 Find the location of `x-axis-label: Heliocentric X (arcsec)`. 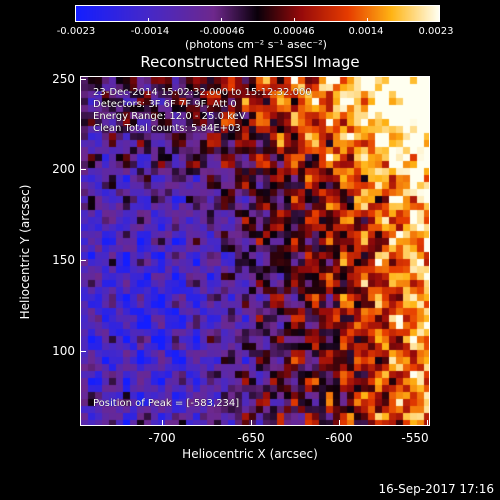

x-axis-label: Heliocentric X (arcsec) is located at coordinates (250, 454).